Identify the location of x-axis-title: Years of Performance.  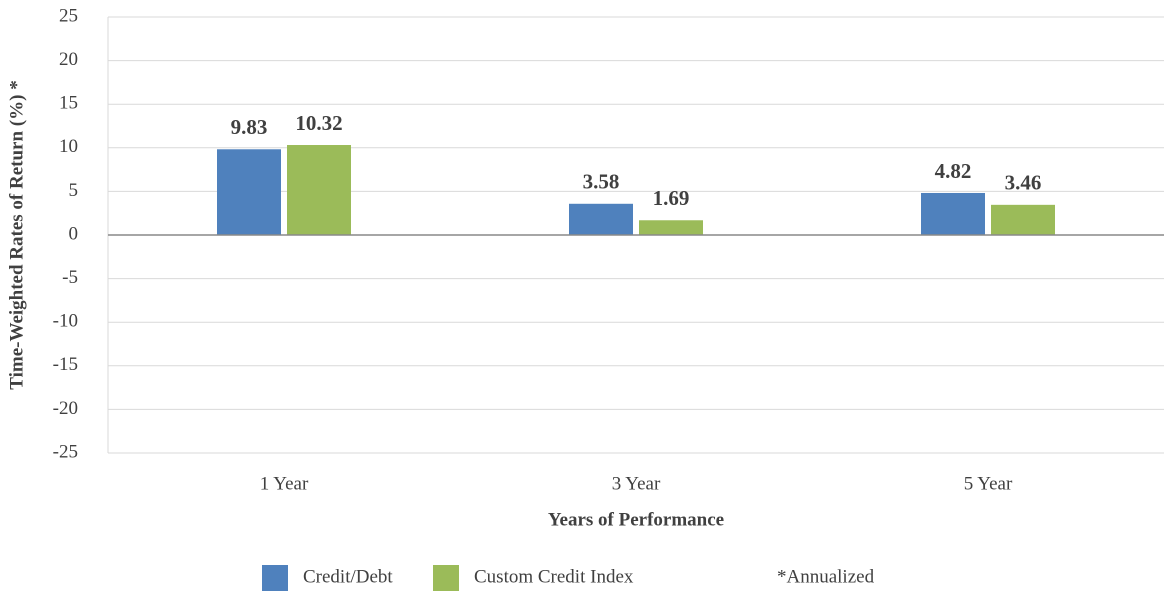
(636, 519).